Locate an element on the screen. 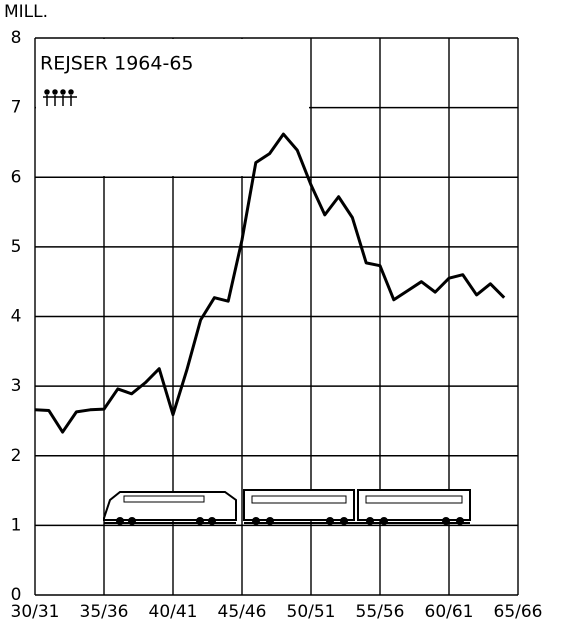  people-icon is located at coordinates (60, 97).